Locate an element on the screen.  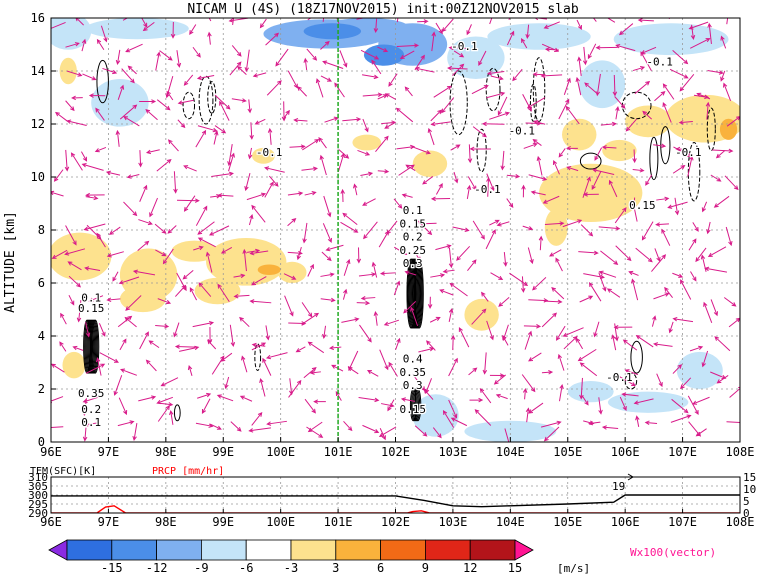
sub-y-tick-label: 295 is located at coordinates (38, 504).